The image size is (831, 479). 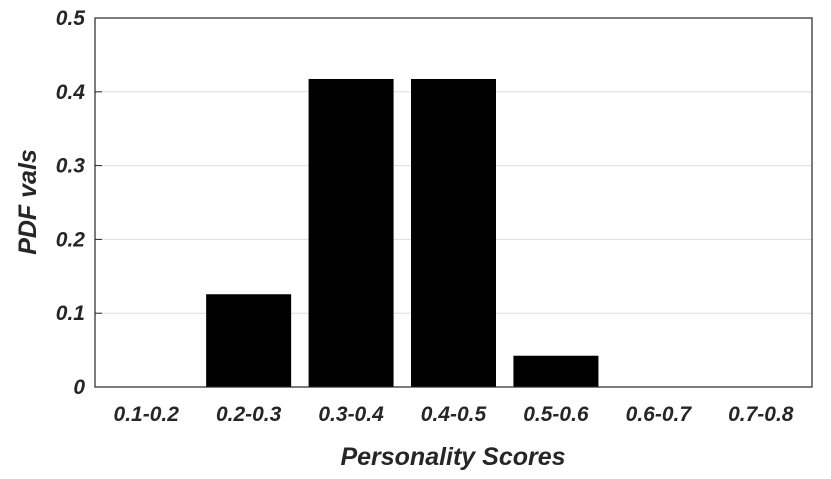 What do you see at coordinates (556, 414) in the screenshot?
I see `x-tick-label: 0.5-0.6` at bounding box center [556, 414].